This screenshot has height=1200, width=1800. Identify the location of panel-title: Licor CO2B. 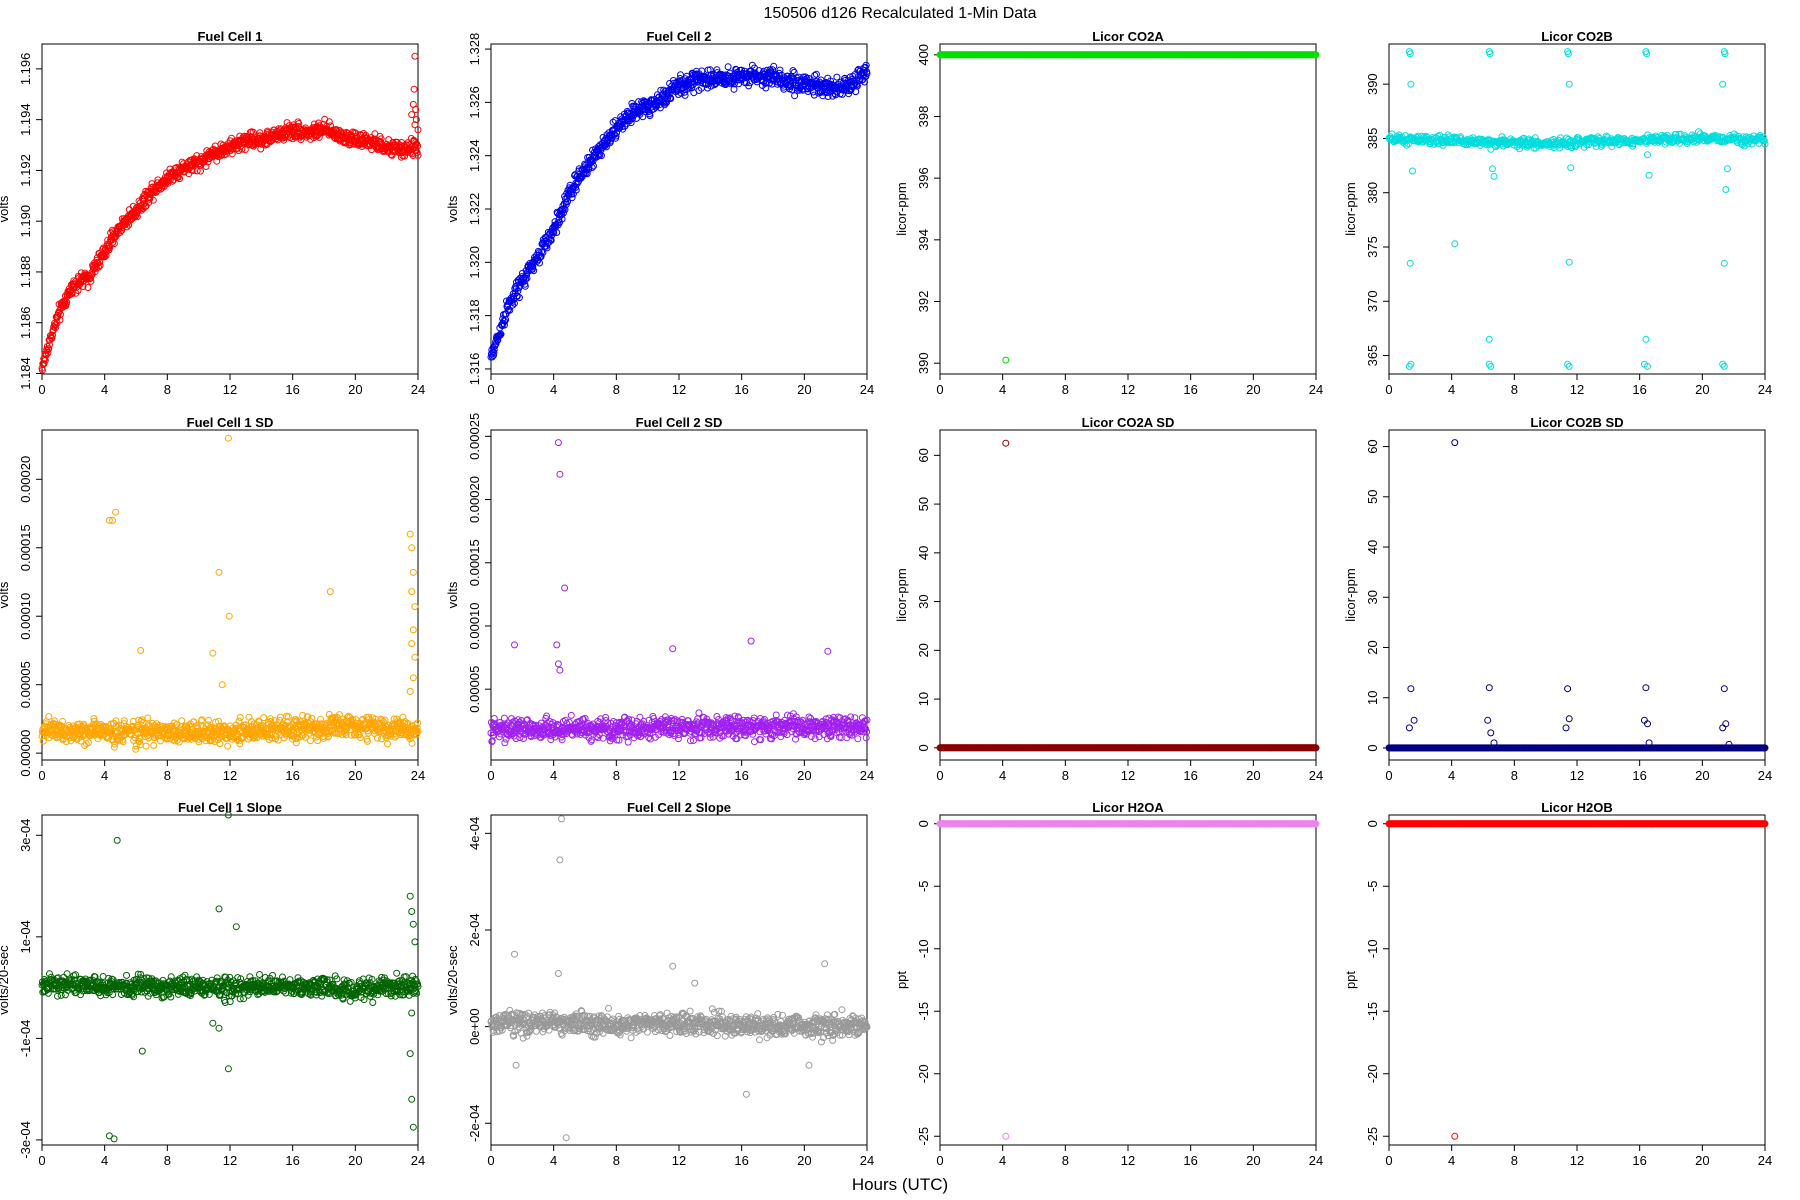
(1577, 36).